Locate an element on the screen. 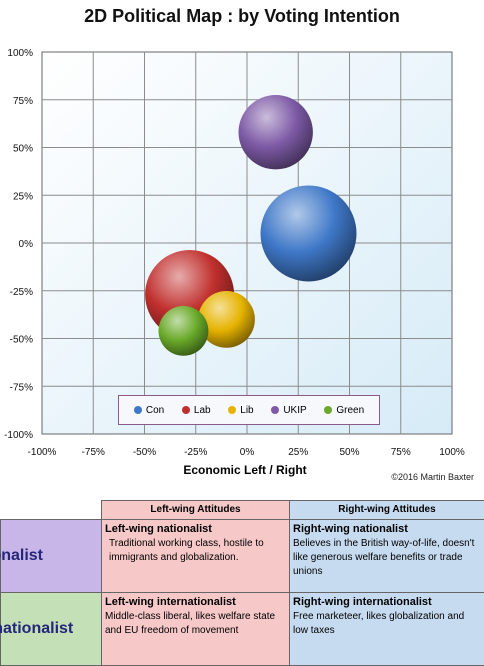 The height and width of the screenshot is (666, 484). legend-label: Con is located at coordinates (155, 410).